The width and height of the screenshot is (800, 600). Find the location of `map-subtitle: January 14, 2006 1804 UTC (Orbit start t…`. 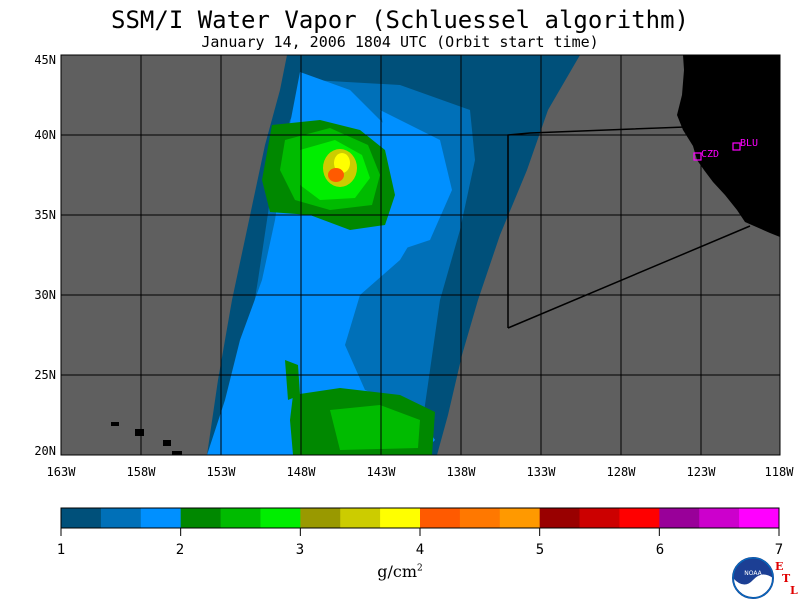

map-subtitle: January 14, 2006 1804 UTC (Orbit start t… is located at coordinates (400, 42).